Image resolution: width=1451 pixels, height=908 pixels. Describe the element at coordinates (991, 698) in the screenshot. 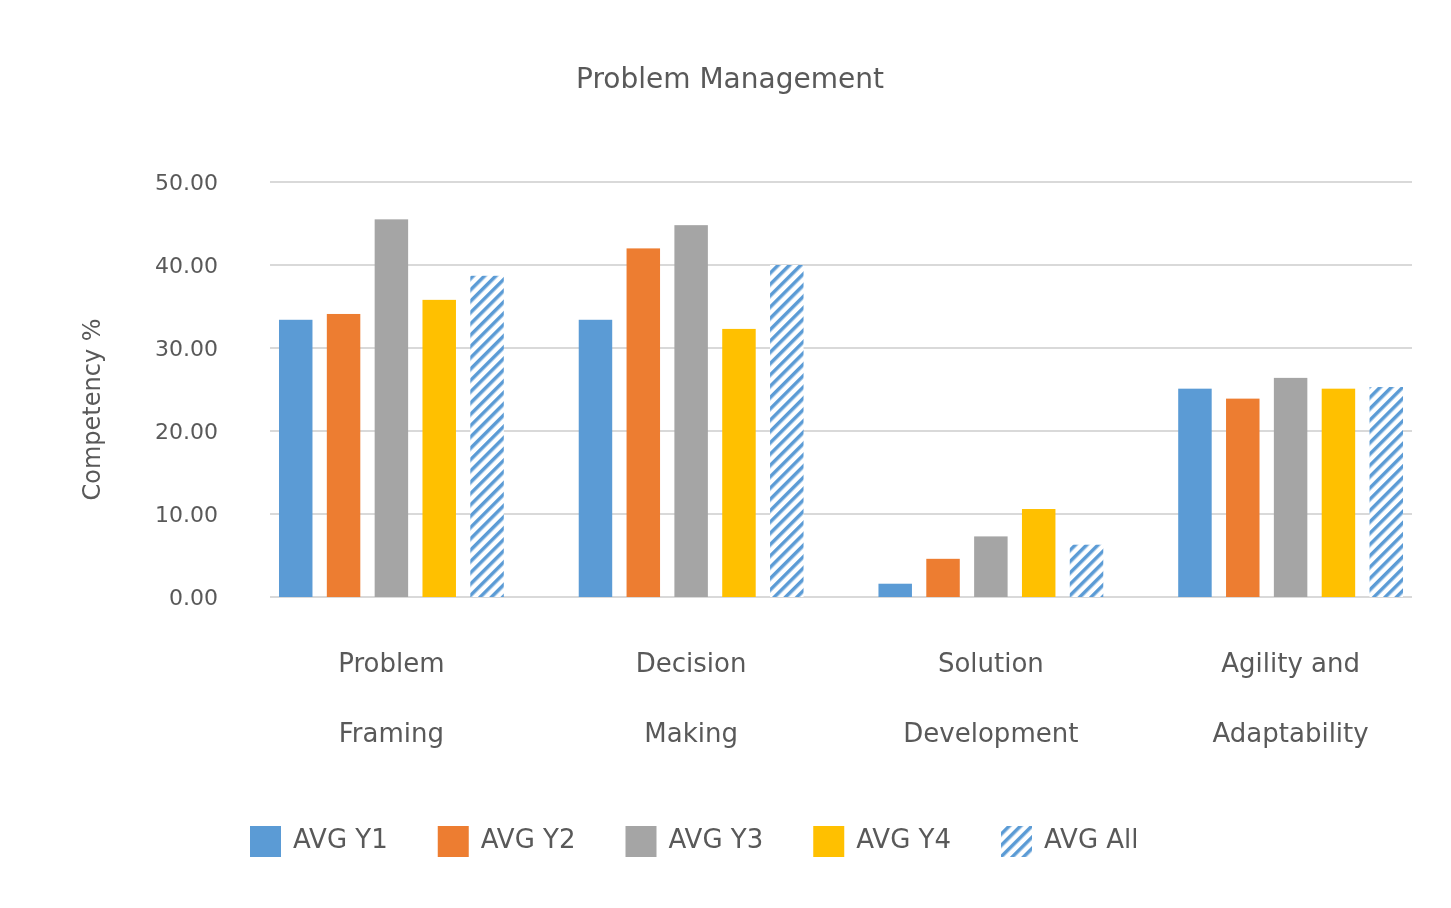

I see `category-label: Solution Development` at that location.